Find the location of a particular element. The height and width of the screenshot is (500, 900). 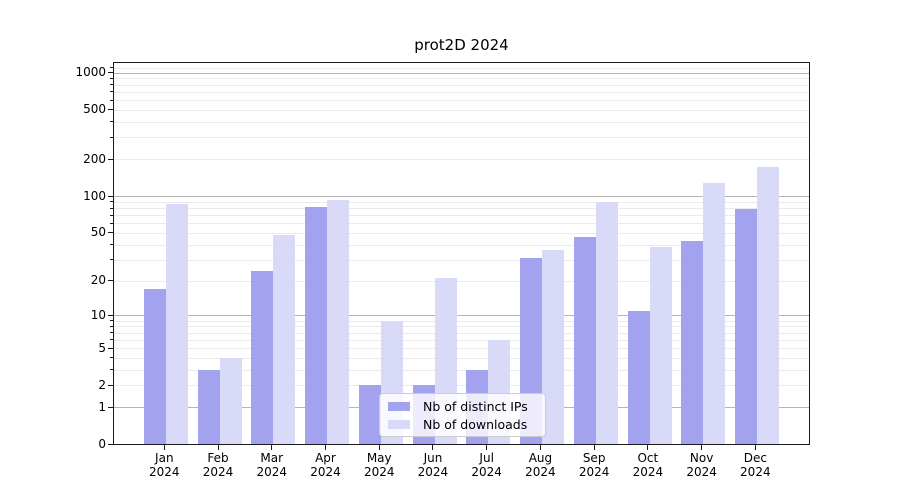

x-tick-month: Sep is located at coordinates (594, 458).